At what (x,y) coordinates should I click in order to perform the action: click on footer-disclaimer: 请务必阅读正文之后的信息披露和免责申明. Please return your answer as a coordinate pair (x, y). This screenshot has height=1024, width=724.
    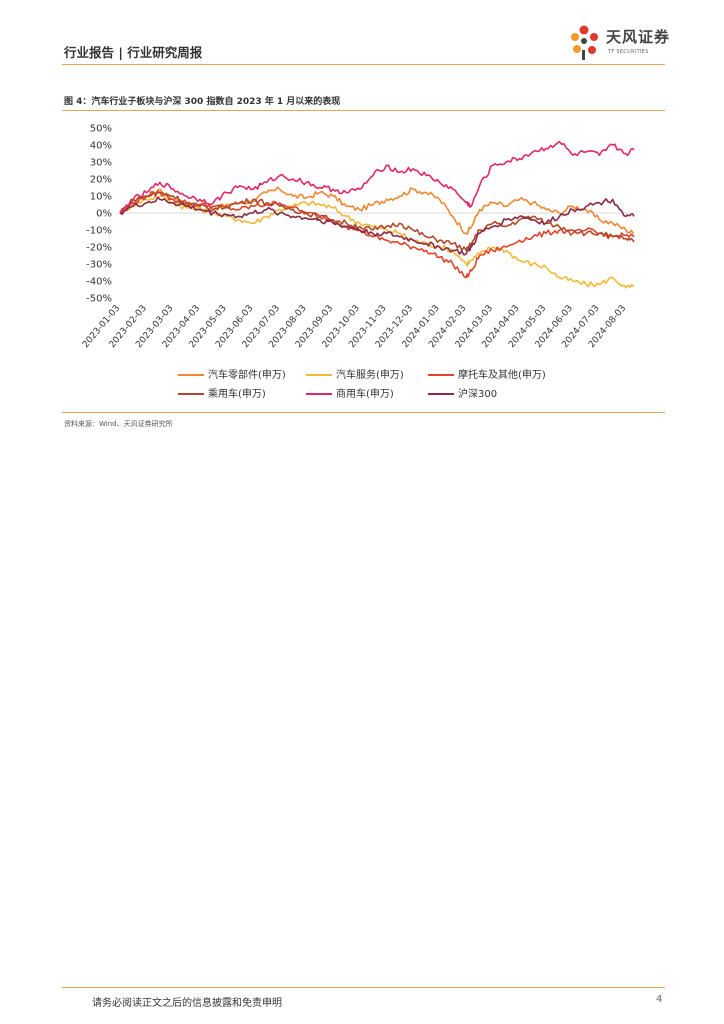
    Looking at the image, I should click on (187, 1003).